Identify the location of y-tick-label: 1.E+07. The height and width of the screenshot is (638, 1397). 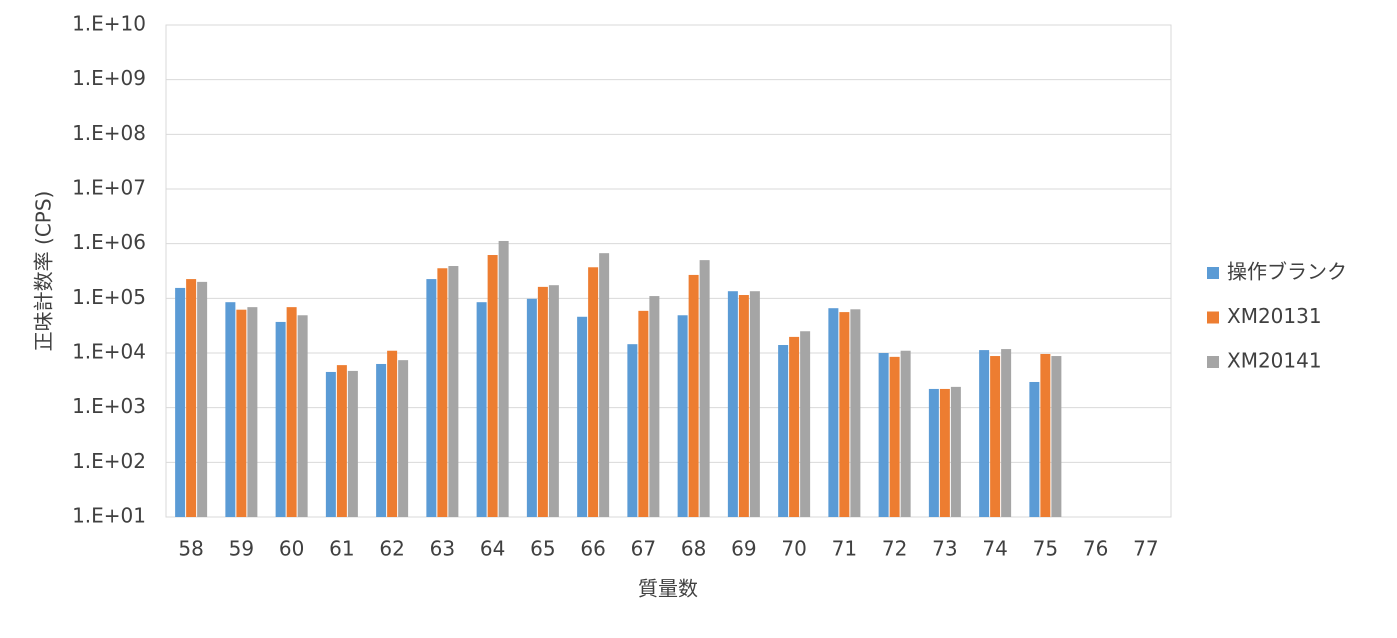
(109, 188).